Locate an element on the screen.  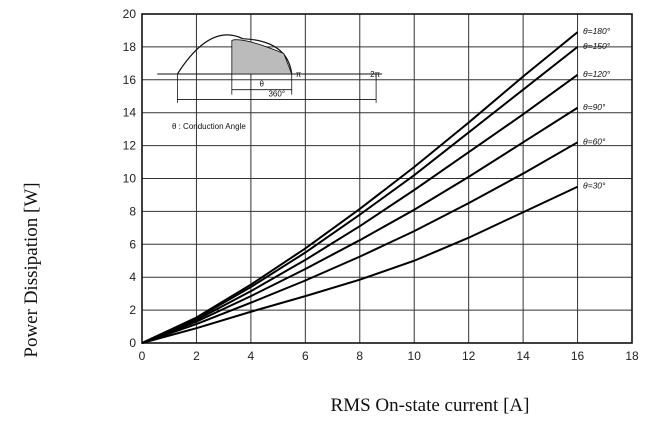
inset-pi-label: π is located at coordinates (299, 74).